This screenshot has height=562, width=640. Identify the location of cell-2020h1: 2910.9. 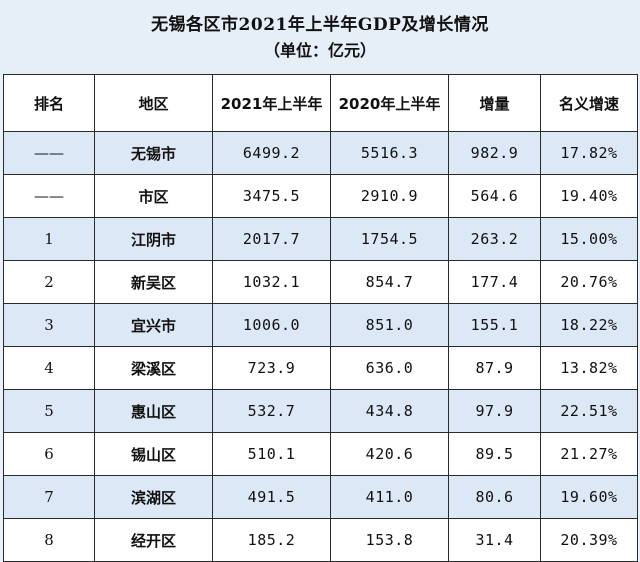
(389, 196).